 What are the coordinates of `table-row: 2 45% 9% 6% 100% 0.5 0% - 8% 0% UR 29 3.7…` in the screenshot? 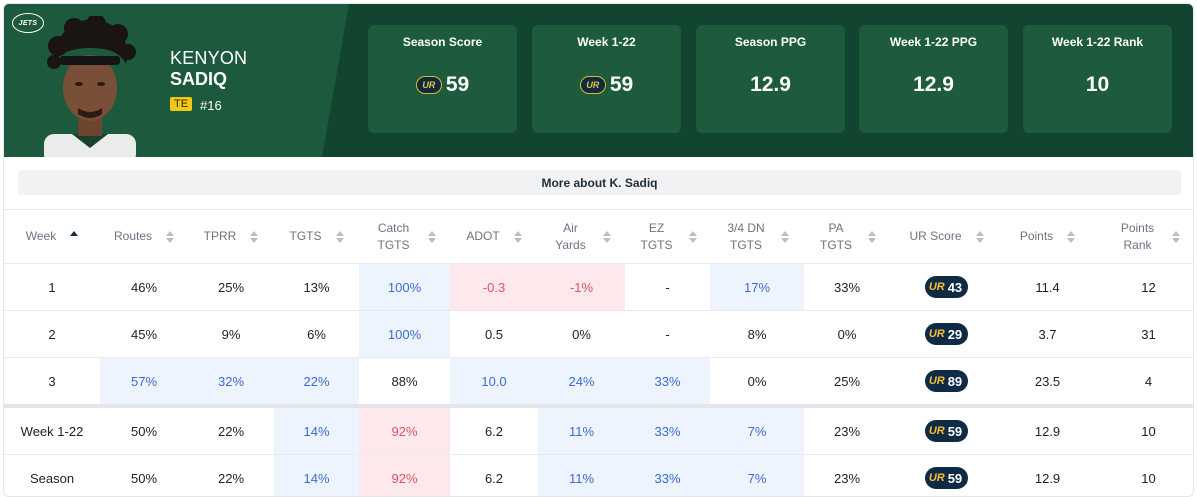 It's located at (598, 334).